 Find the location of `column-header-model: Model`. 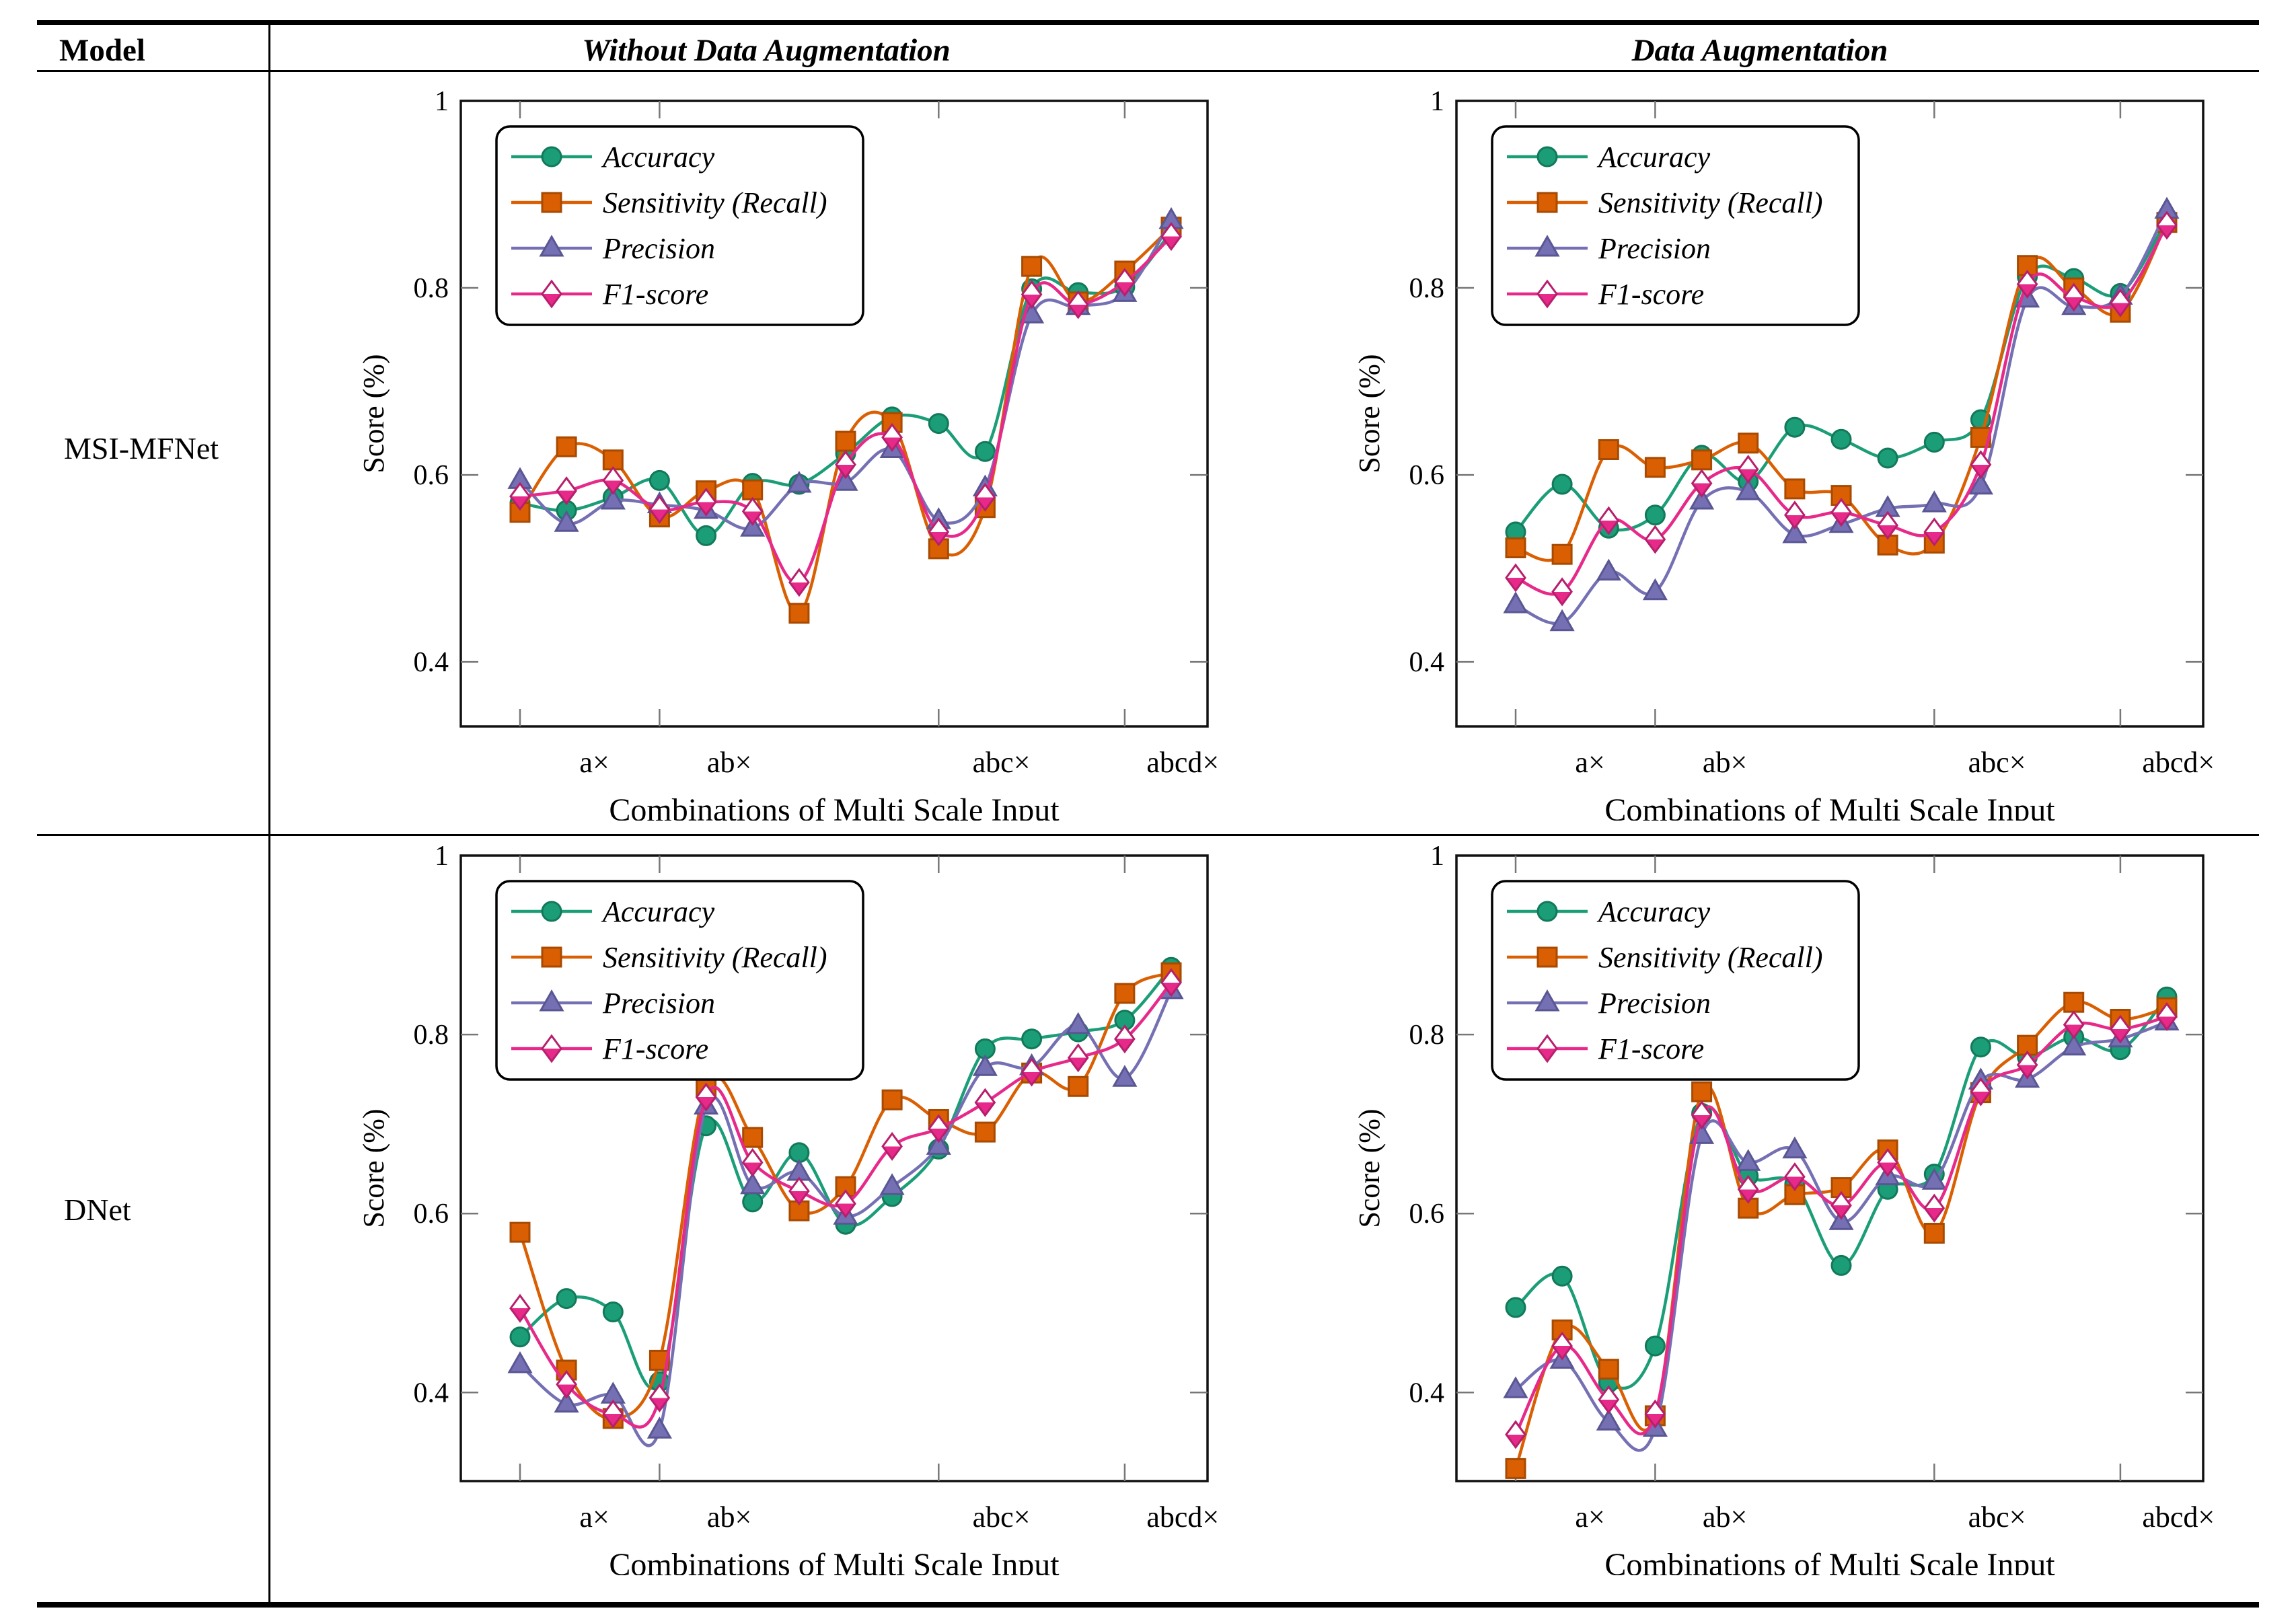

column-header-model: Model is located at coordinates (102, 51).